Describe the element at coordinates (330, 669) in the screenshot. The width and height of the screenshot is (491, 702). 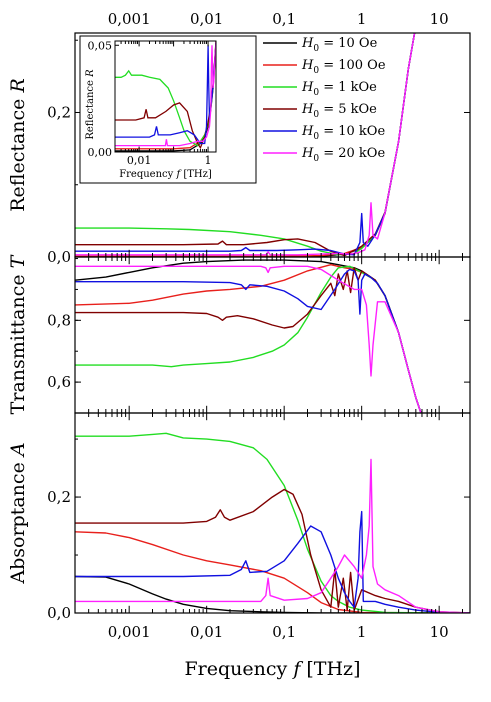
I see `x-label-unit: [THz]` at that location.